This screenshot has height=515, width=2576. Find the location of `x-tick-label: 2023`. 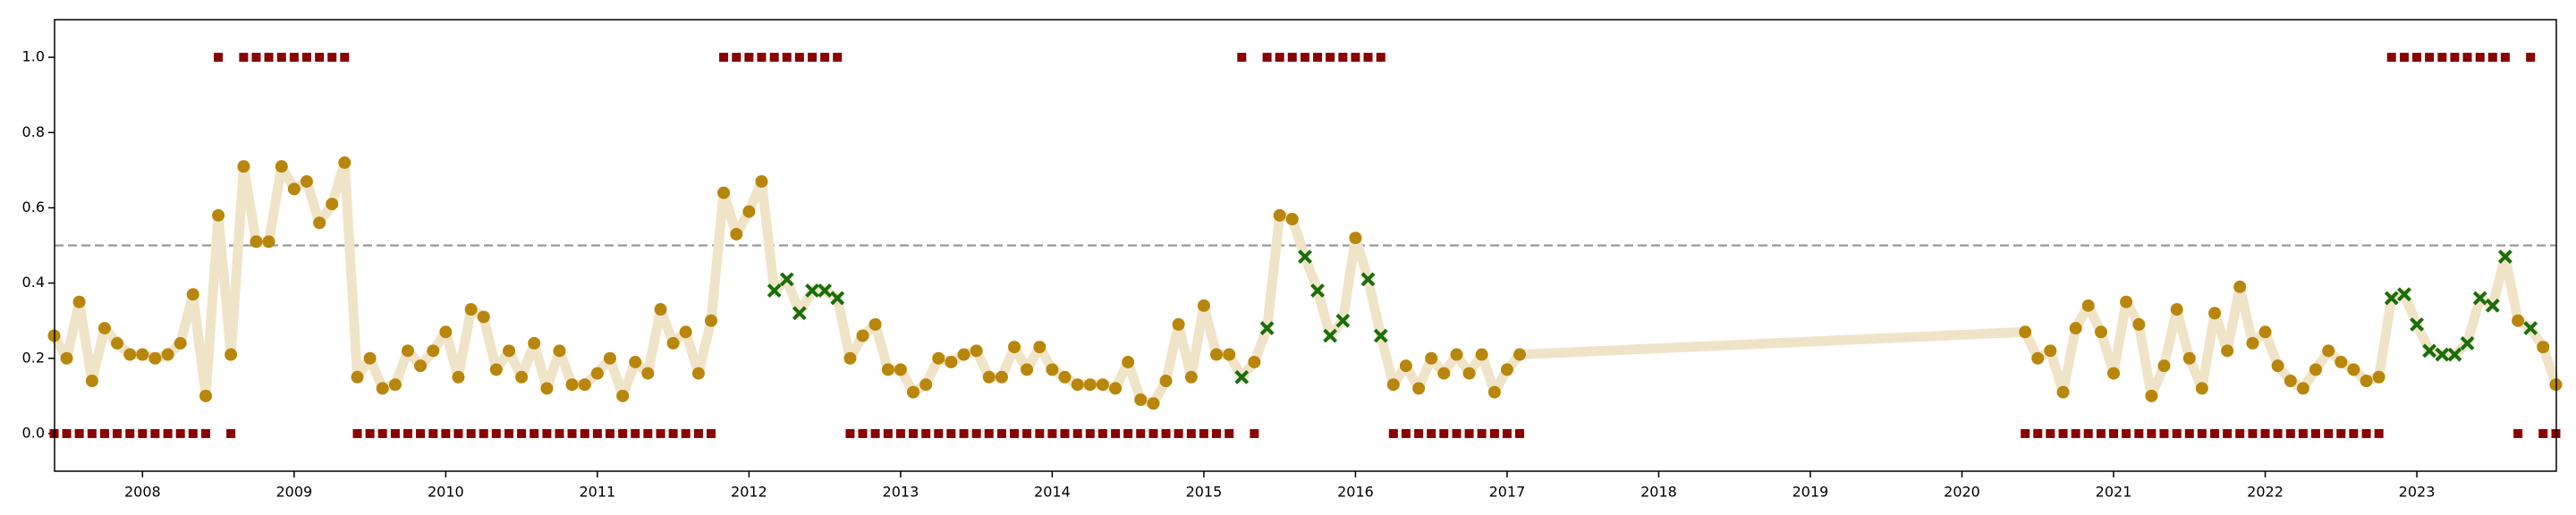

x-tick-label: 2023 is located at coordinates (2417, 492).